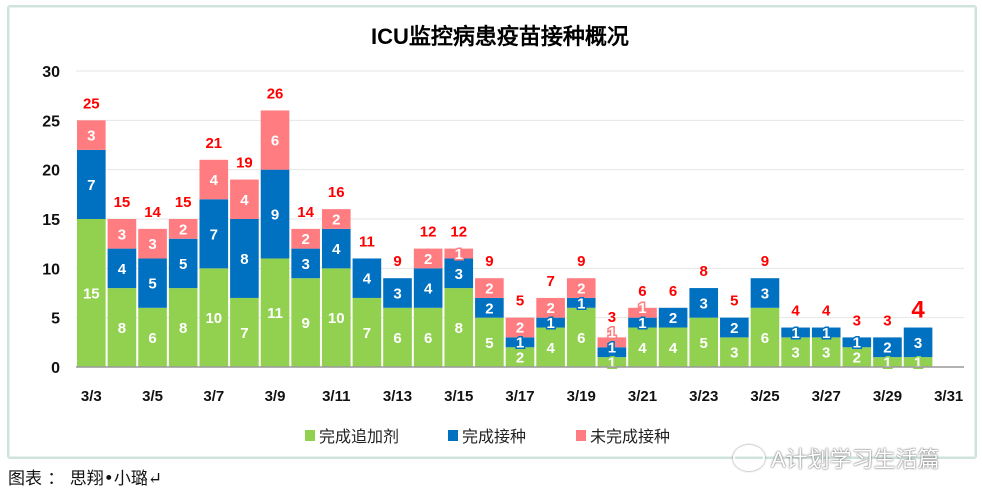  Describe the element at coordinates (213, 143) in the screenshot. I see `total-label: 21` at that location.